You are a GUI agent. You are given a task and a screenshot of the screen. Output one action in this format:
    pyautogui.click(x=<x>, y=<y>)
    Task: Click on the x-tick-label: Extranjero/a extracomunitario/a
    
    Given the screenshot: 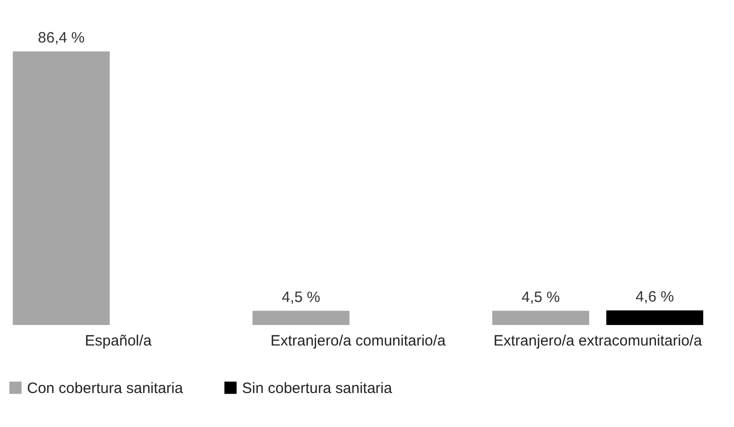 What is the action you would take?
    pyautogui.click(x=598, y=341)
    